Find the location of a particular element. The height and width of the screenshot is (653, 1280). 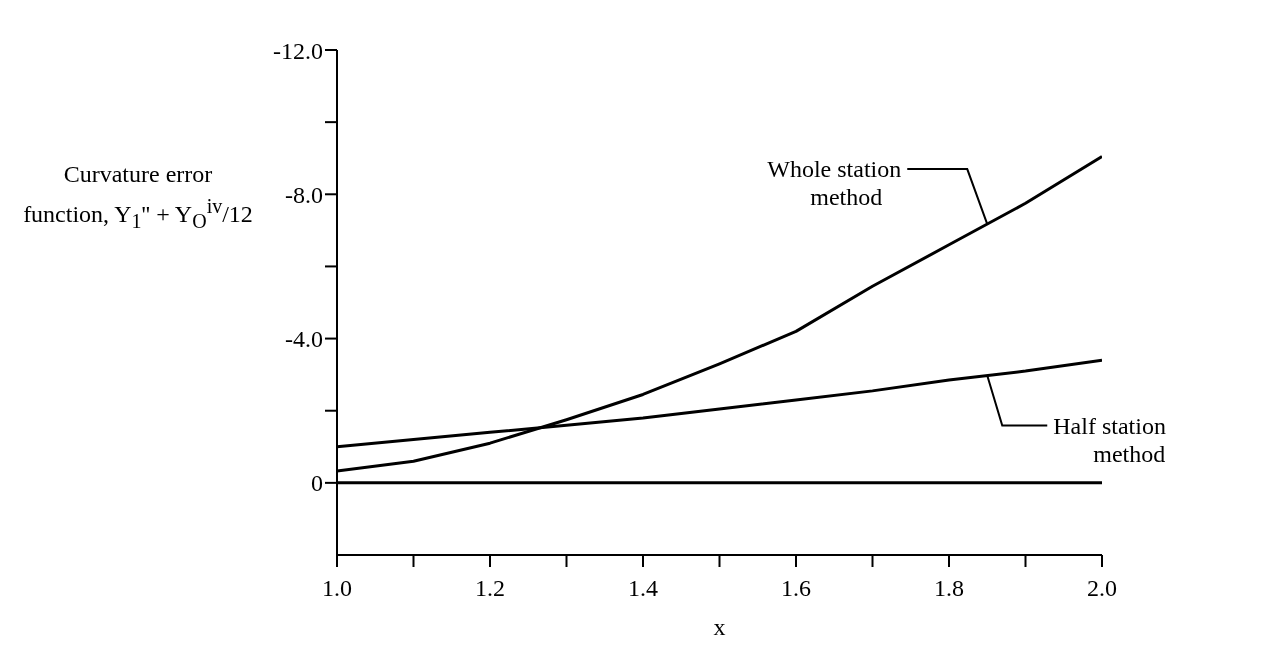

legend-label: Whole station method is located at coordinates (834, 183).